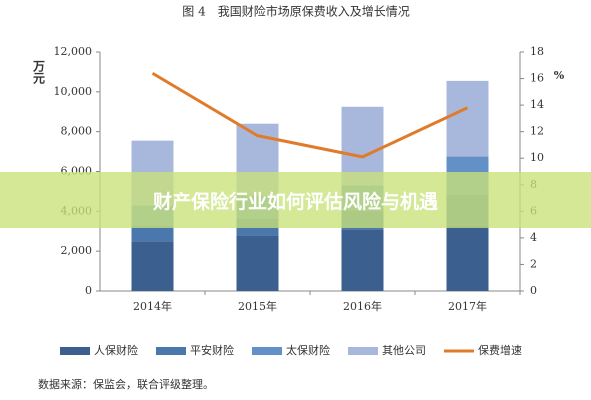 This screenshot has width=591, height=400. Describe the element at coordinates (77, 131) in the screenshot. I see `y-tick-label: 8,000` at that location.